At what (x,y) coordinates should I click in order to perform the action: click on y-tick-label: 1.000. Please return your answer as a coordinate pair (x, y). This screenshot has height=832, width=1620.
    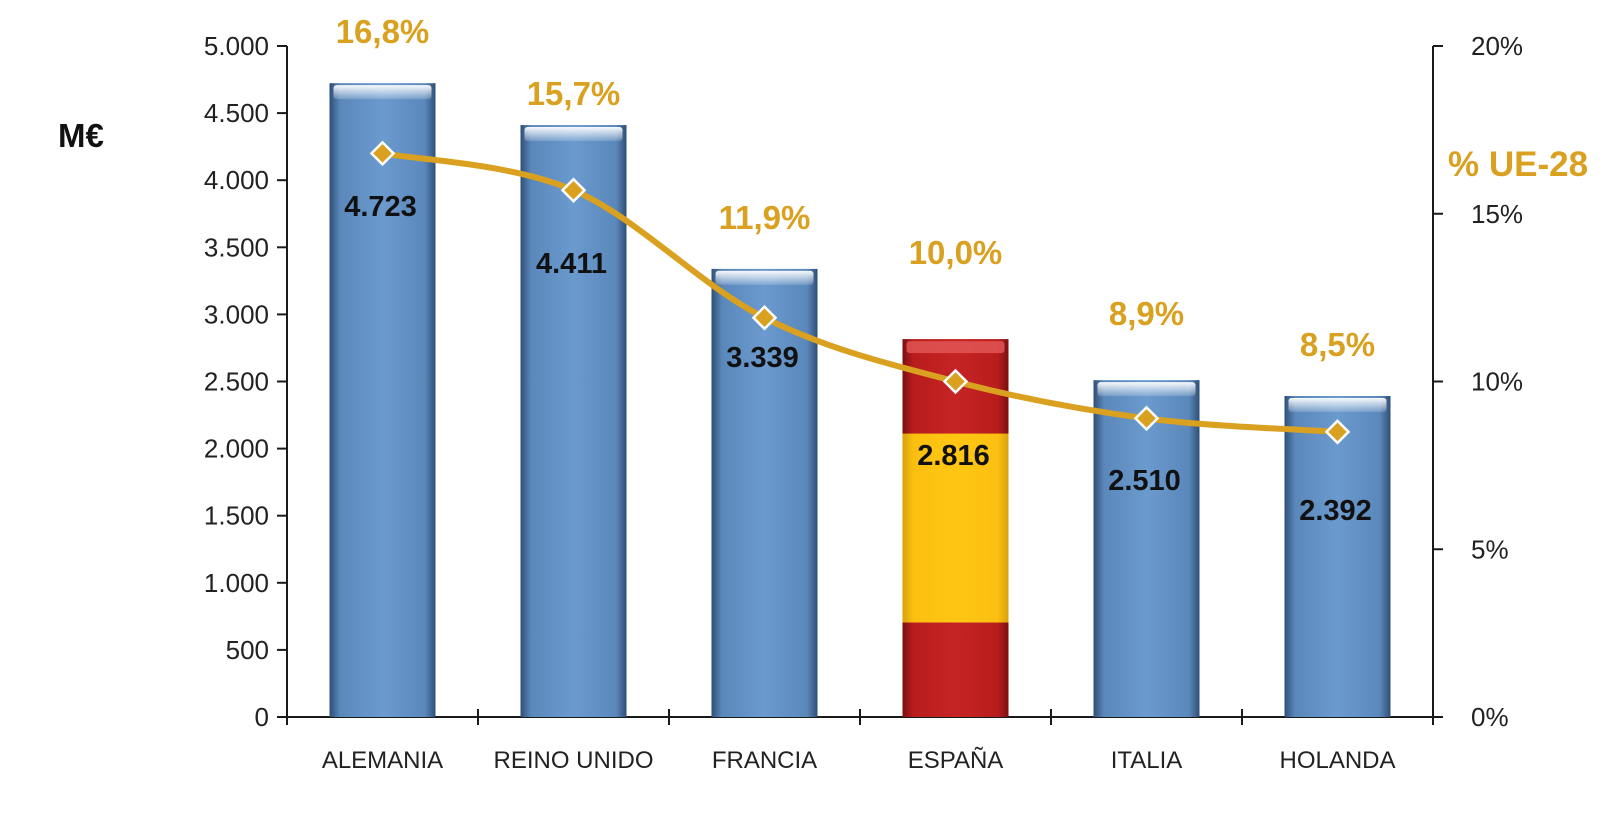
    Looking at the image, I should click on (236, 583).